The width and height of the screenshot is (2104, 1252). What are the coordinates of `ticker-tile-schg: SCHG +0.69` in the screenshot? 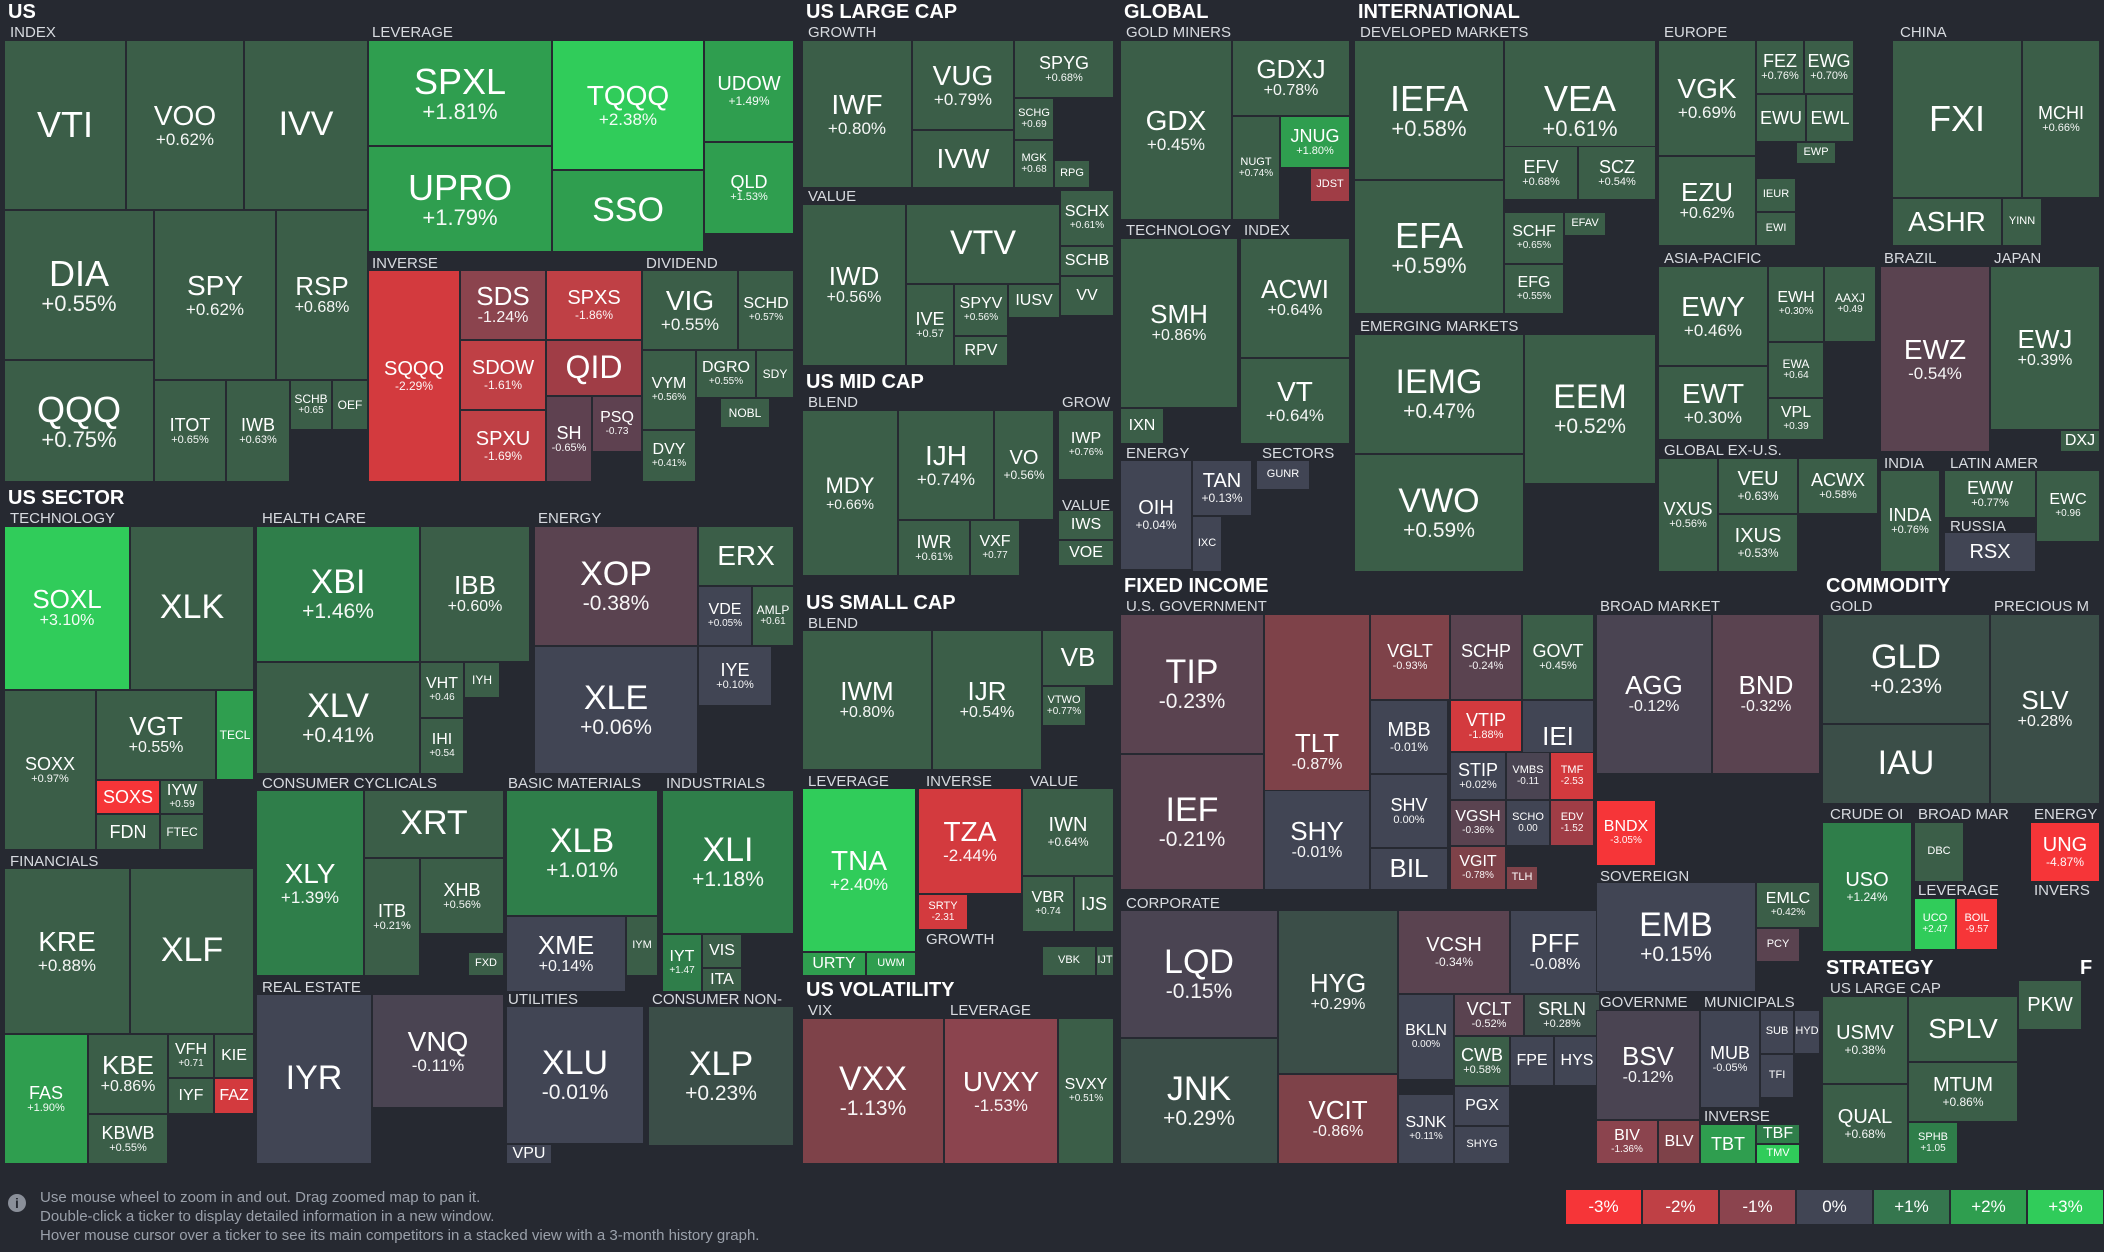 It's located at (1034, 119).